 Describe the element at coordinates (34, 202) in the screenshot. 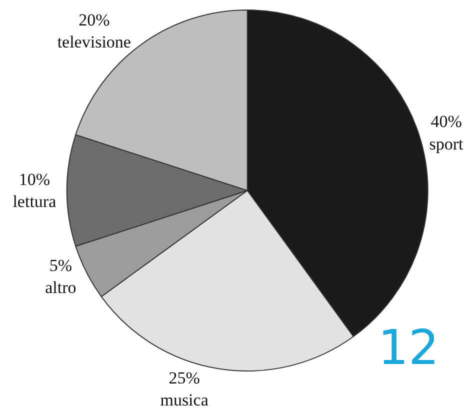

I see `slice-label: lettura` at that location.